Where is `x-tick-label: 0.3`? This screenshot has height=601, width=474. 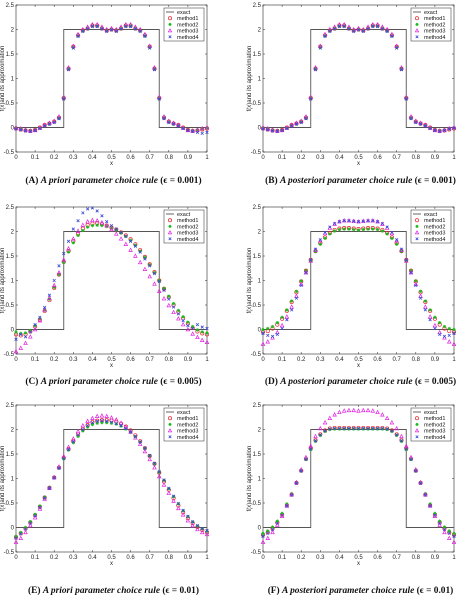 x-tick-label: 0.3 is located at coordinates (320, 158).